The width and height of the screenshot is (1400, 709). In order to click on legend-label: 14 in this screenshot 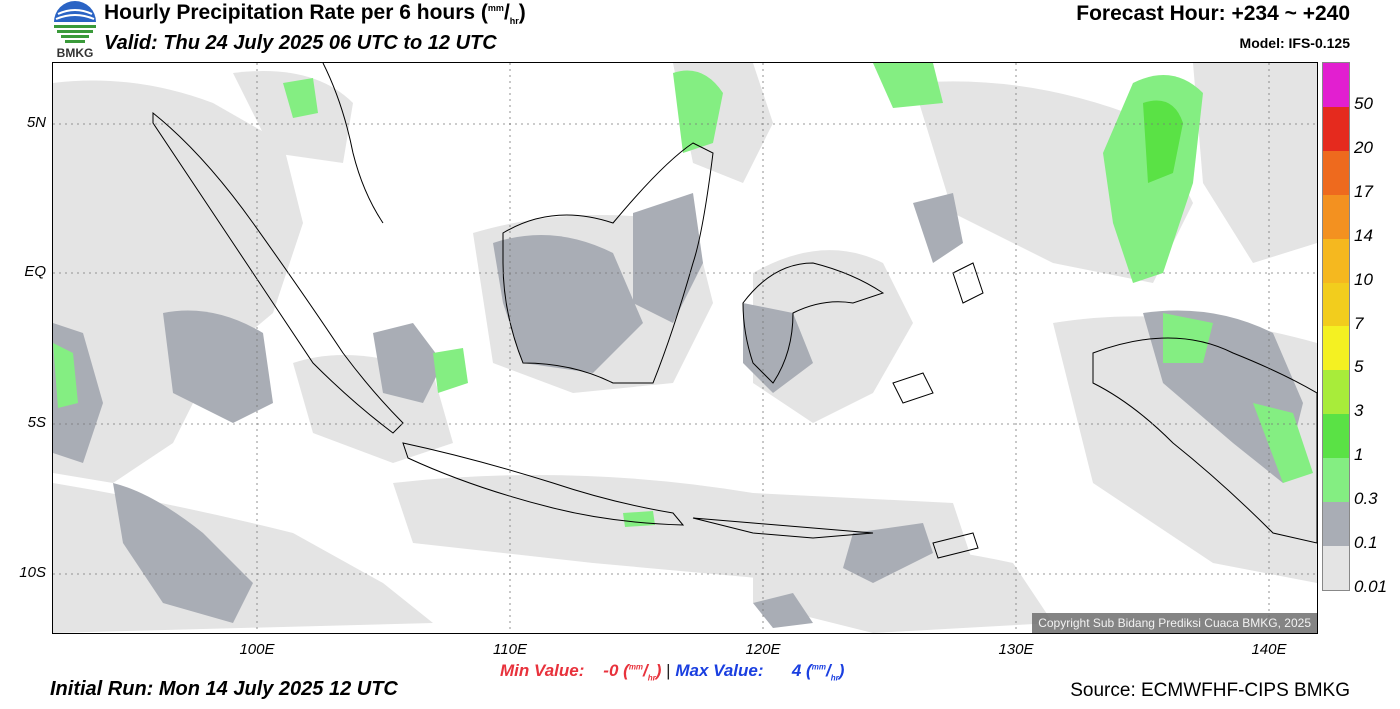, I will do `click(1363, 235)`.